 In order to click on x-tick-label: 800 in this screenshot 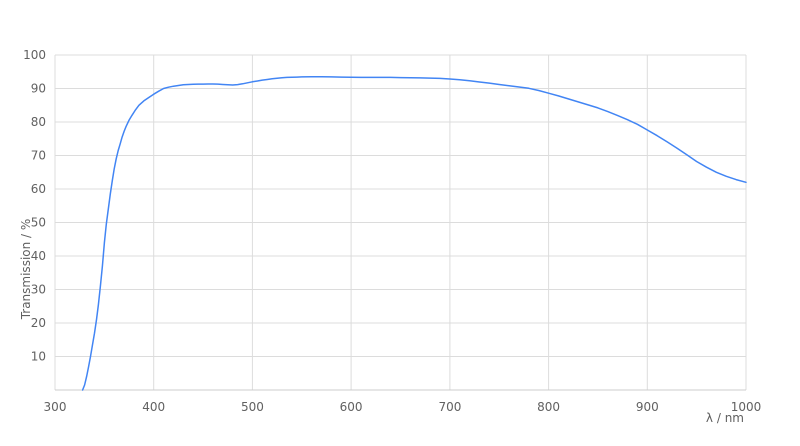, I will do `click(548, 407)`.